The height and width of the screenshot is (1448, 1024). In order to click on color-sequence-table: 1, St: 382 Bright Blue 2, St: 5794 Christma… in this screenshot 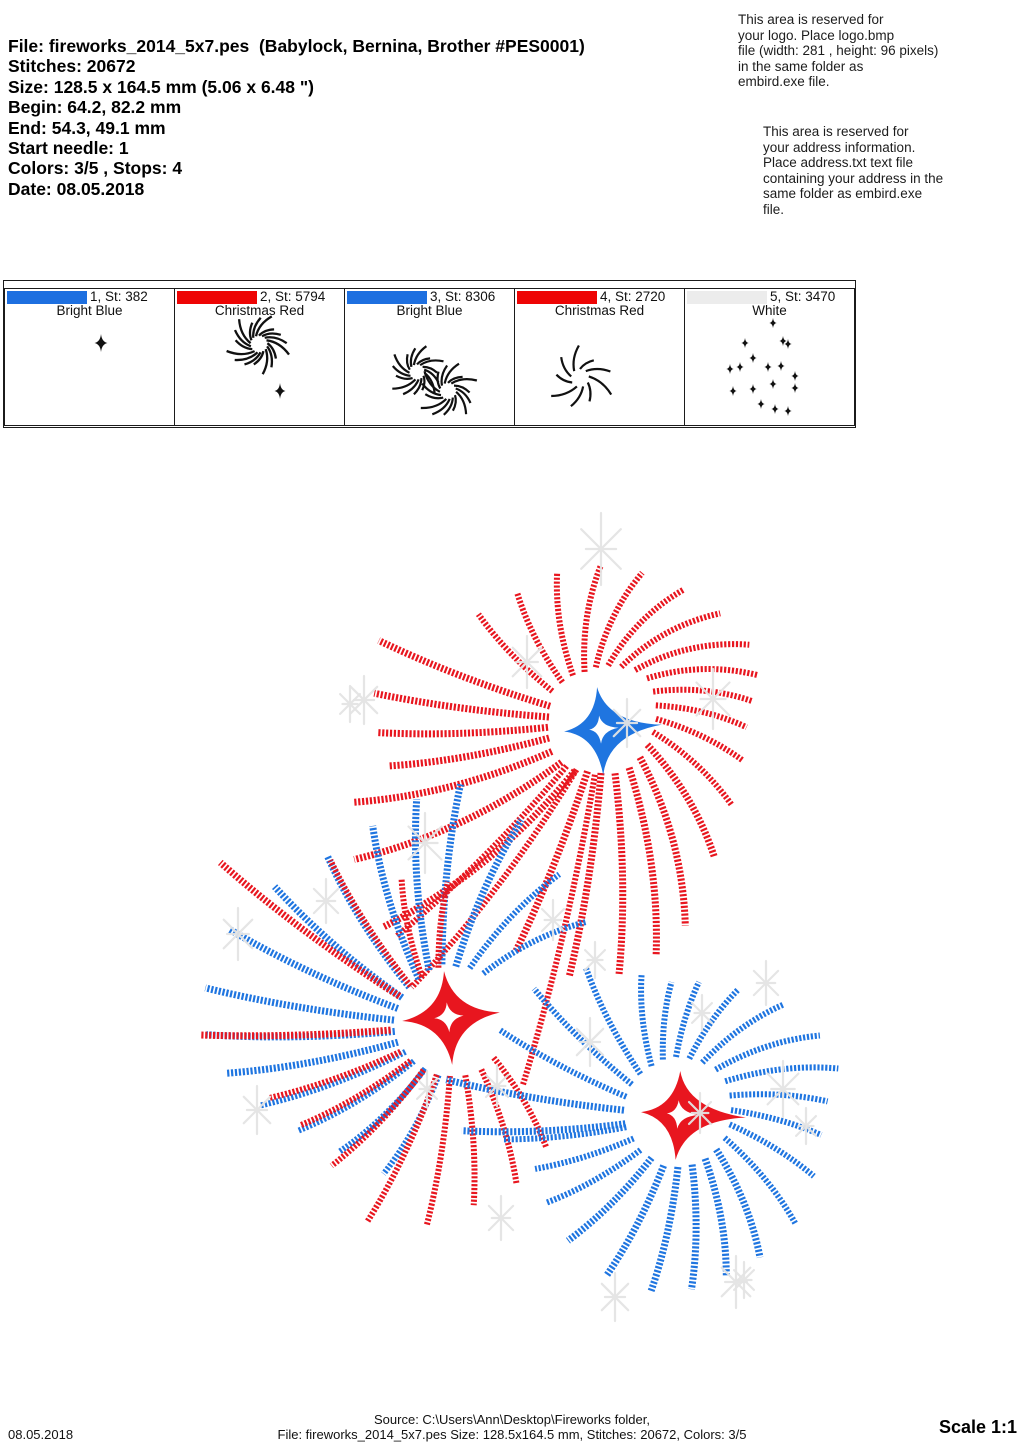, I will do `click(429, 354)`.